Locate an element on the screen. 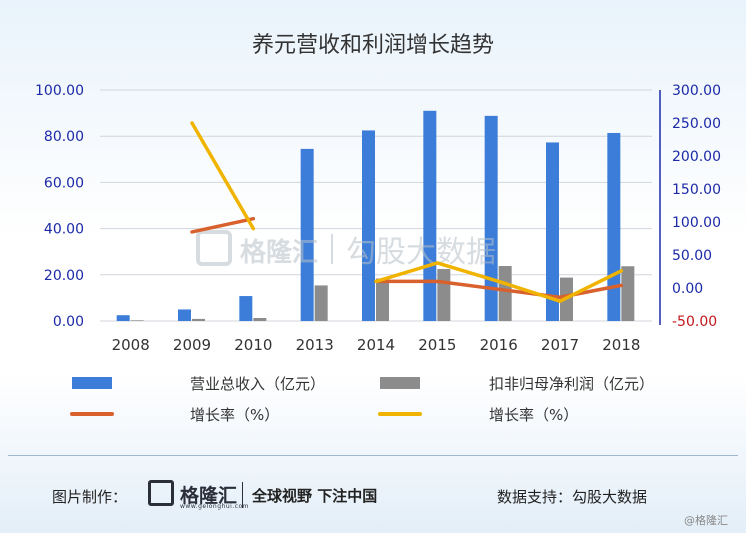  left-tick-label: 100.00 is located at coordinates (59, 91).